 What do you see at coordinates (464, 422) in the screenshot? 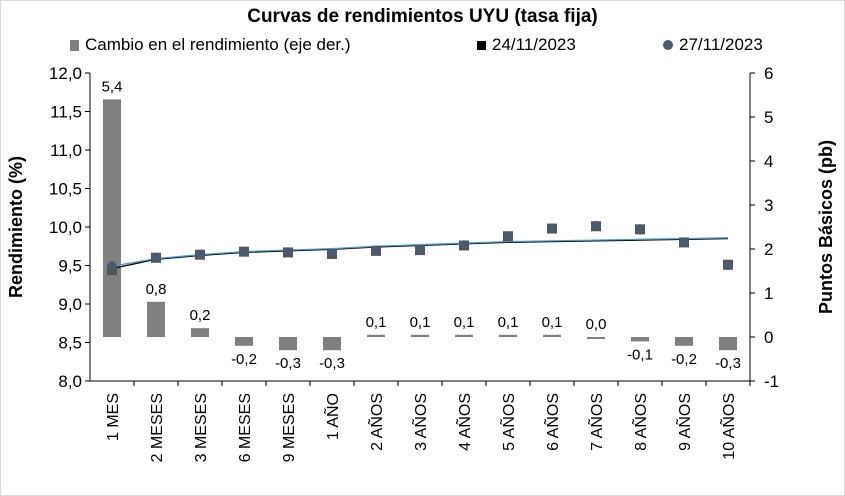
I see `x-tick-label: 4 AÑOS` at bounding box center [464, 422].